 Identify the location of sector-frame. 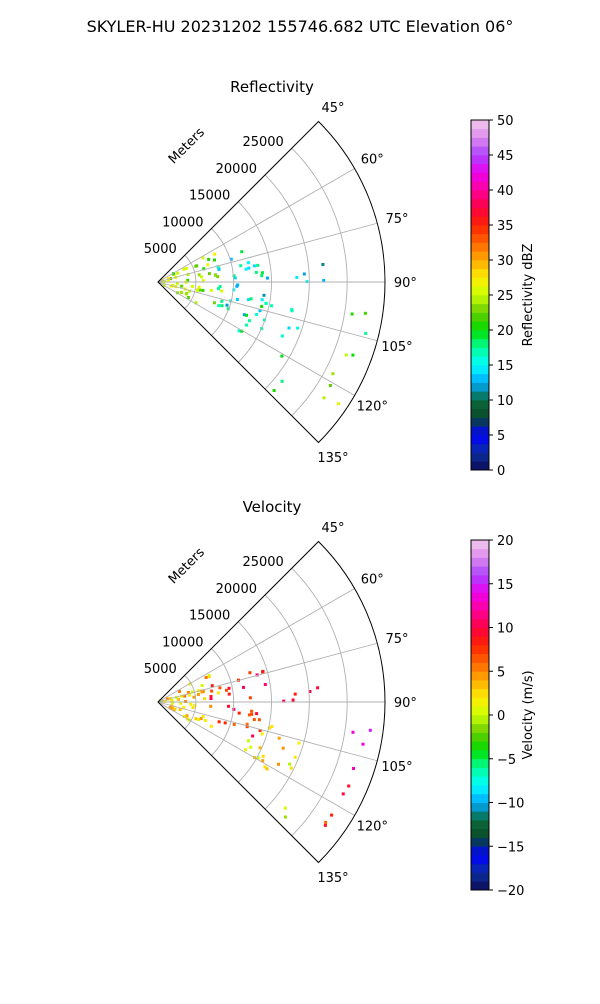
(271, 282).